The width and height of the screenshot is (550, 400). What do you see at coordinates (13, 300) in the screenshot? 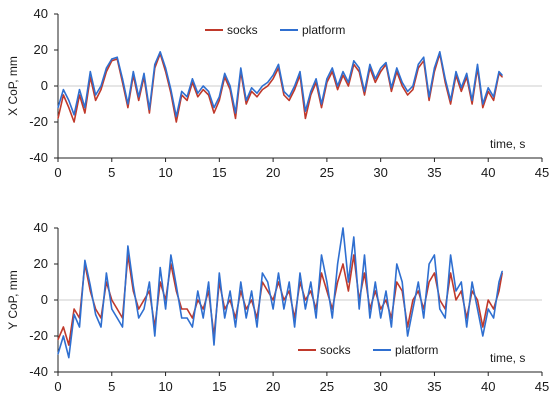
I see `y-axis-title: Y CoP, mm` at bounding box center [13, 300].